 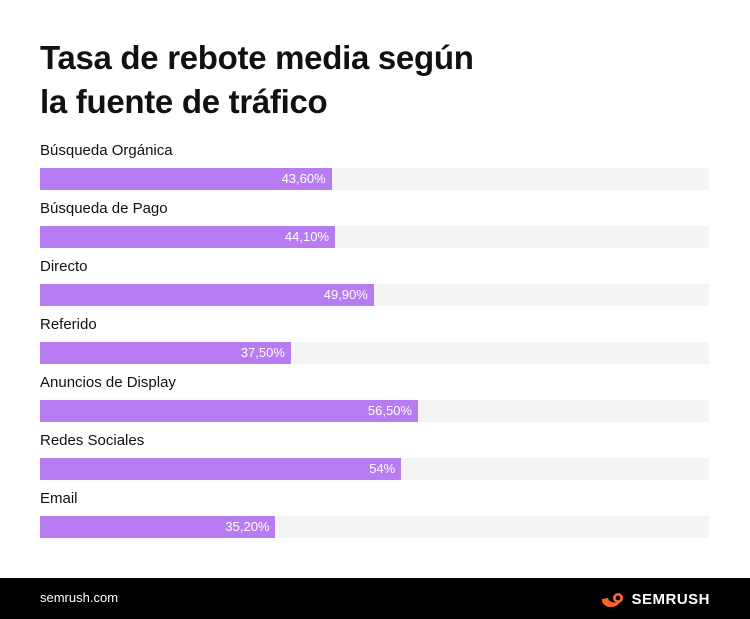 I want to click on semrush-fire-icon, so click(x=613, y=600).